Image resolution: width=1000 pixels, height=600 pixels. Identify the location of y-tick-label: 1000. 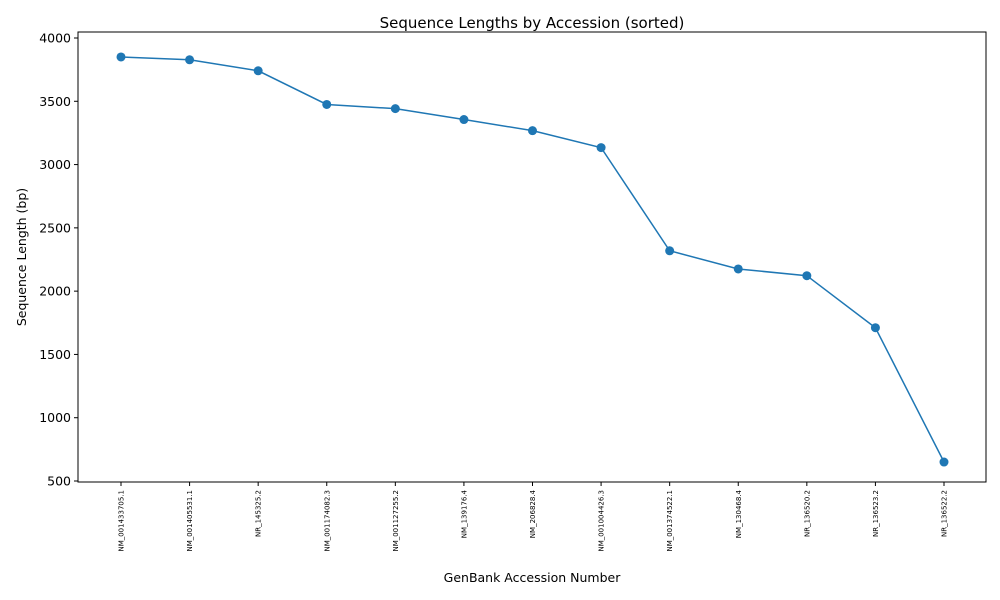
(55, 417).